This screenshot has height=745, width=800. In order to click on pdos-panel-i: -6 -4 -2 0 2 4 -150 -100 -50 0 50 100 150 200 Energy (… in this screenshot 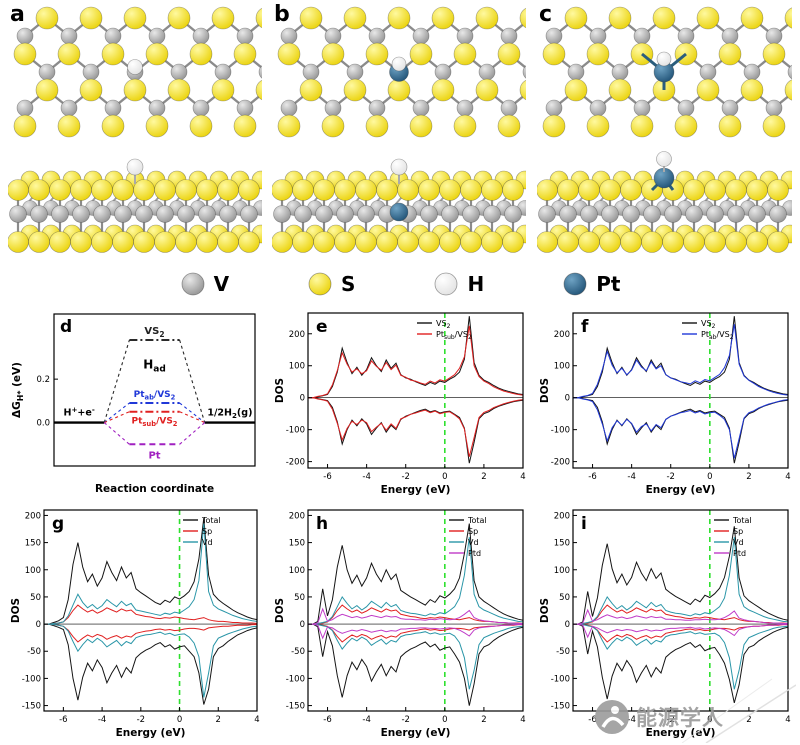, I will do `click(666, 622)`.